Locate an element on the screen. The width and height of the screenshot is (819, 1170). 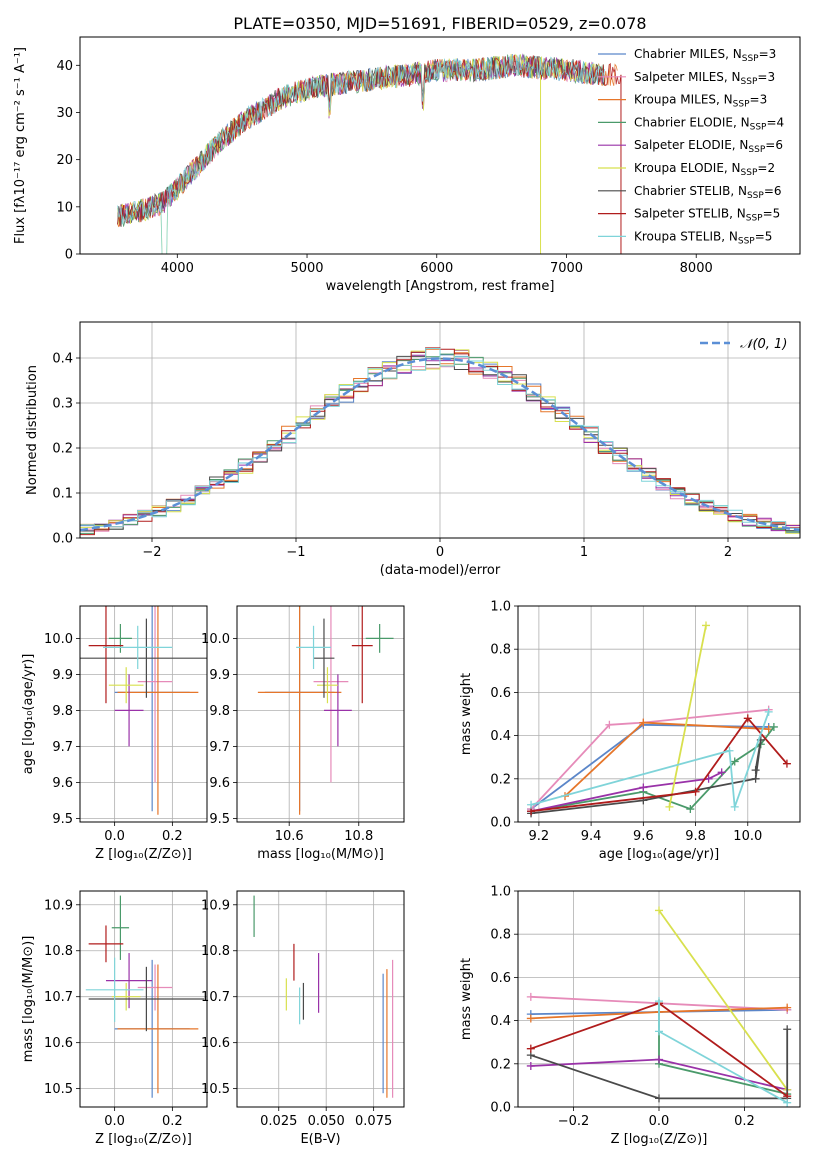
y-axis-label: mass weight is located at coordinates (466, 999).